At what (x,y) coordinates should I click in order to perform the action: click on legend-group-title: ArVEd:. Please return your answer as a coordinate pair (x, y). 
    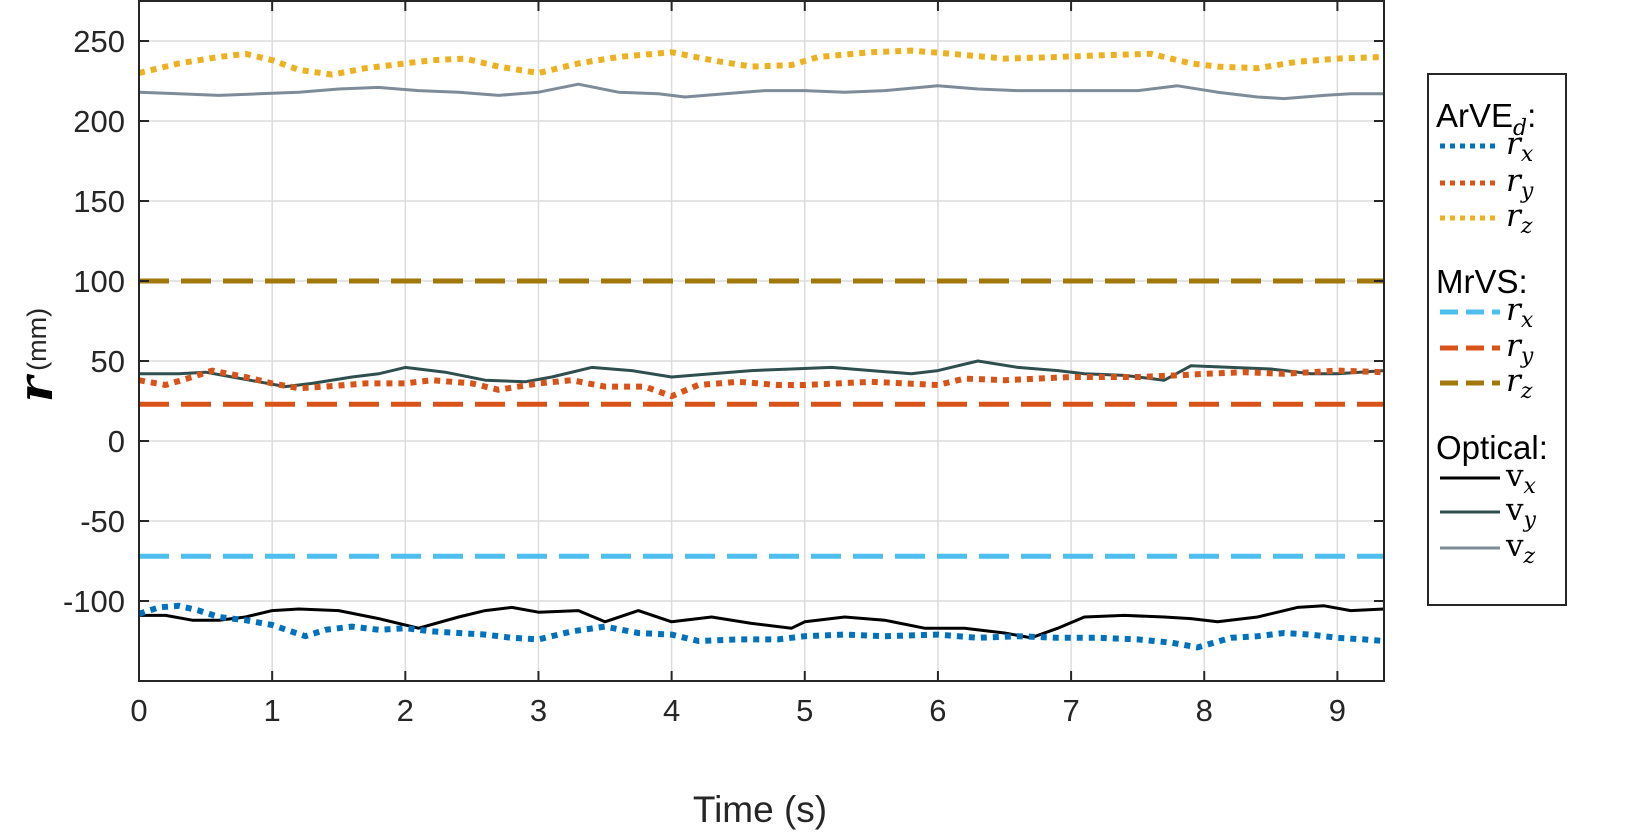
    Looking at the image, I should click on (1486, 119).